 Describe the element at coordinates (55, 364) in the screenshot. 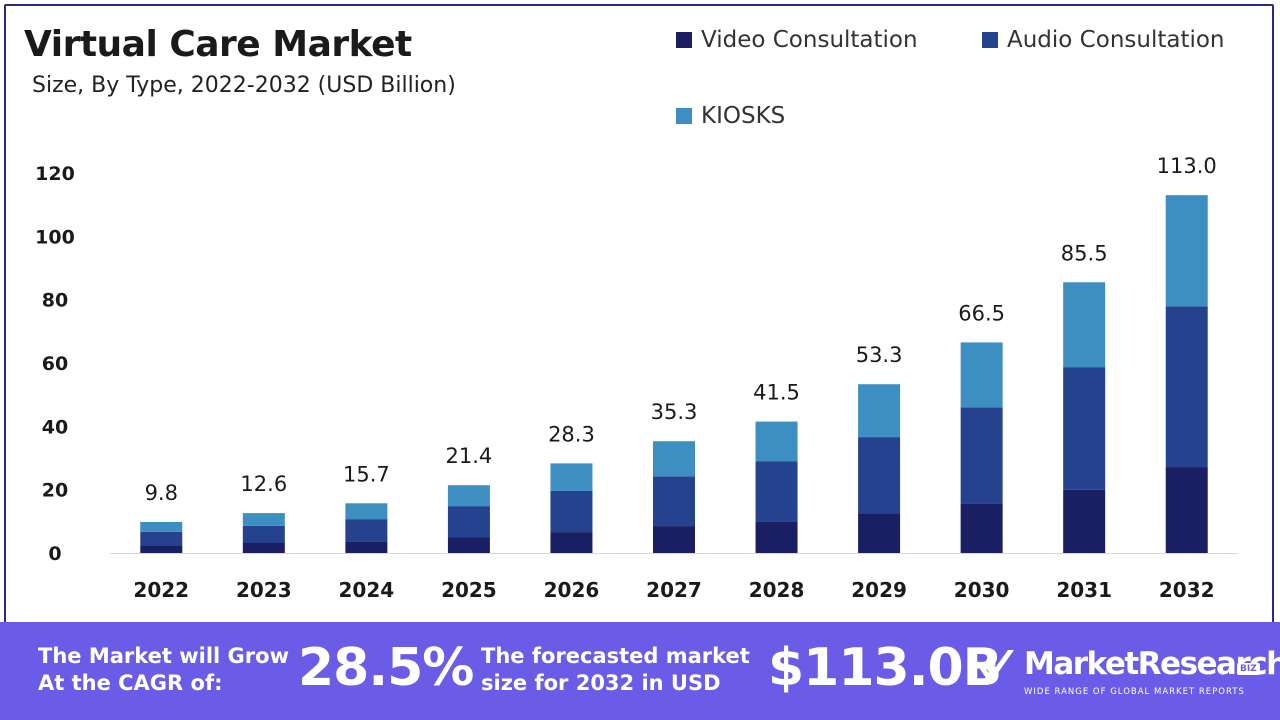

I see `y-tick-label: 60` at that location.